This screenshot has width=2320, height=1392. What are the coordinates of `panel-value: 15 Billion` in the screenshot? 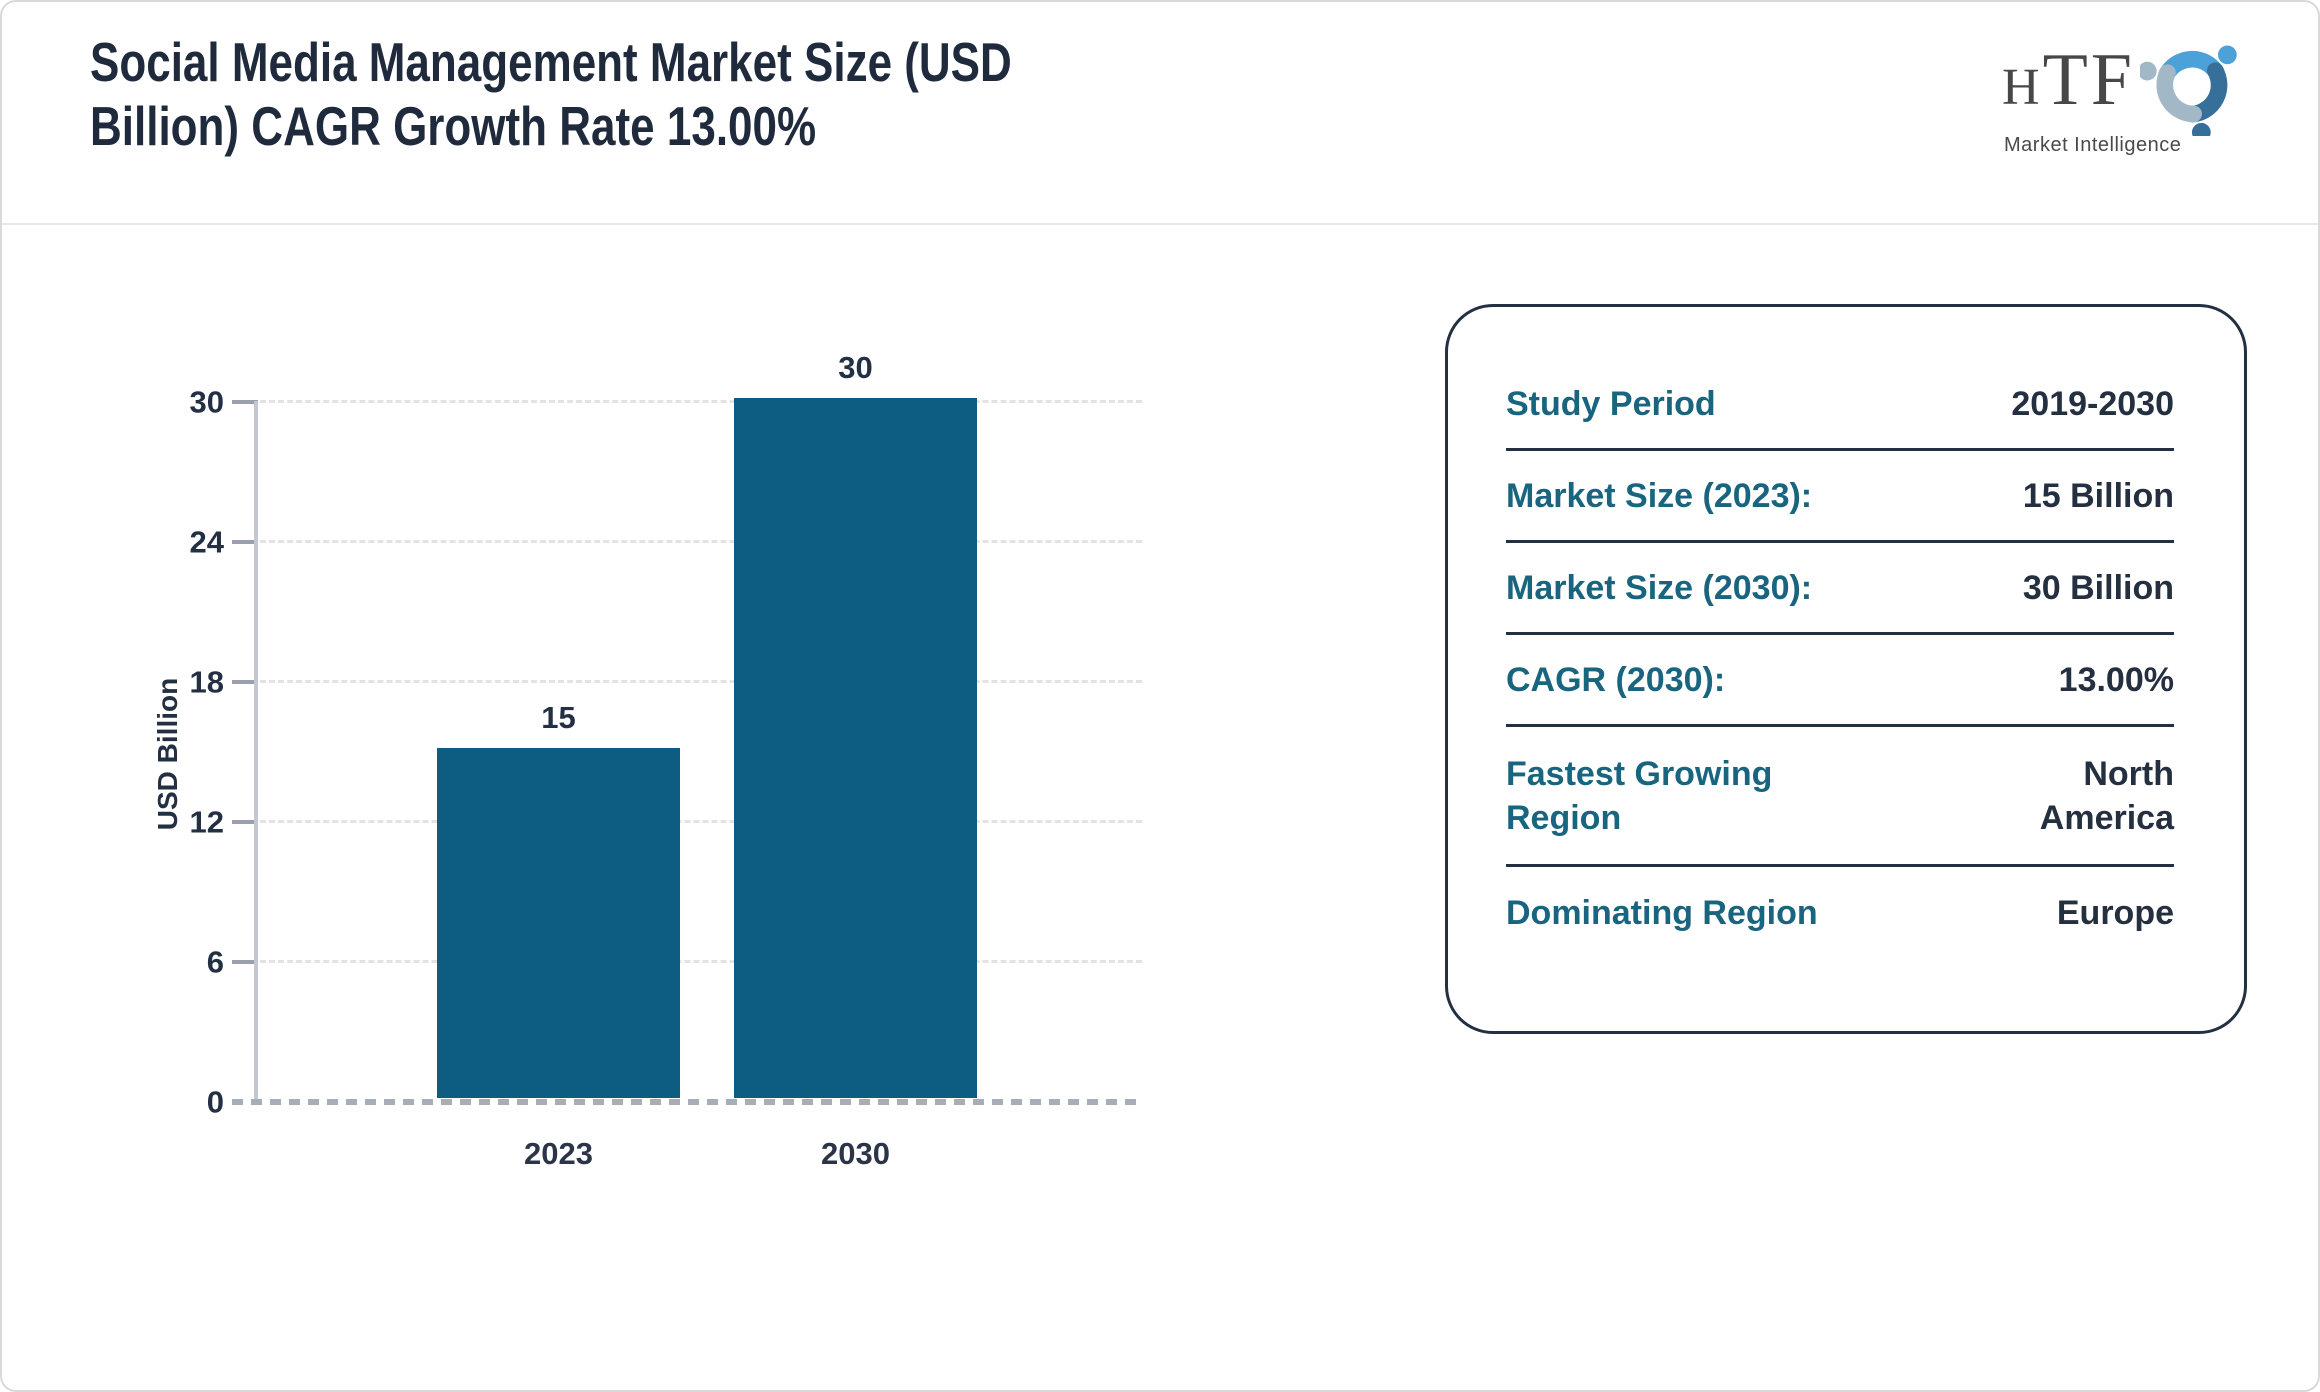 It's located at (2098, 495).